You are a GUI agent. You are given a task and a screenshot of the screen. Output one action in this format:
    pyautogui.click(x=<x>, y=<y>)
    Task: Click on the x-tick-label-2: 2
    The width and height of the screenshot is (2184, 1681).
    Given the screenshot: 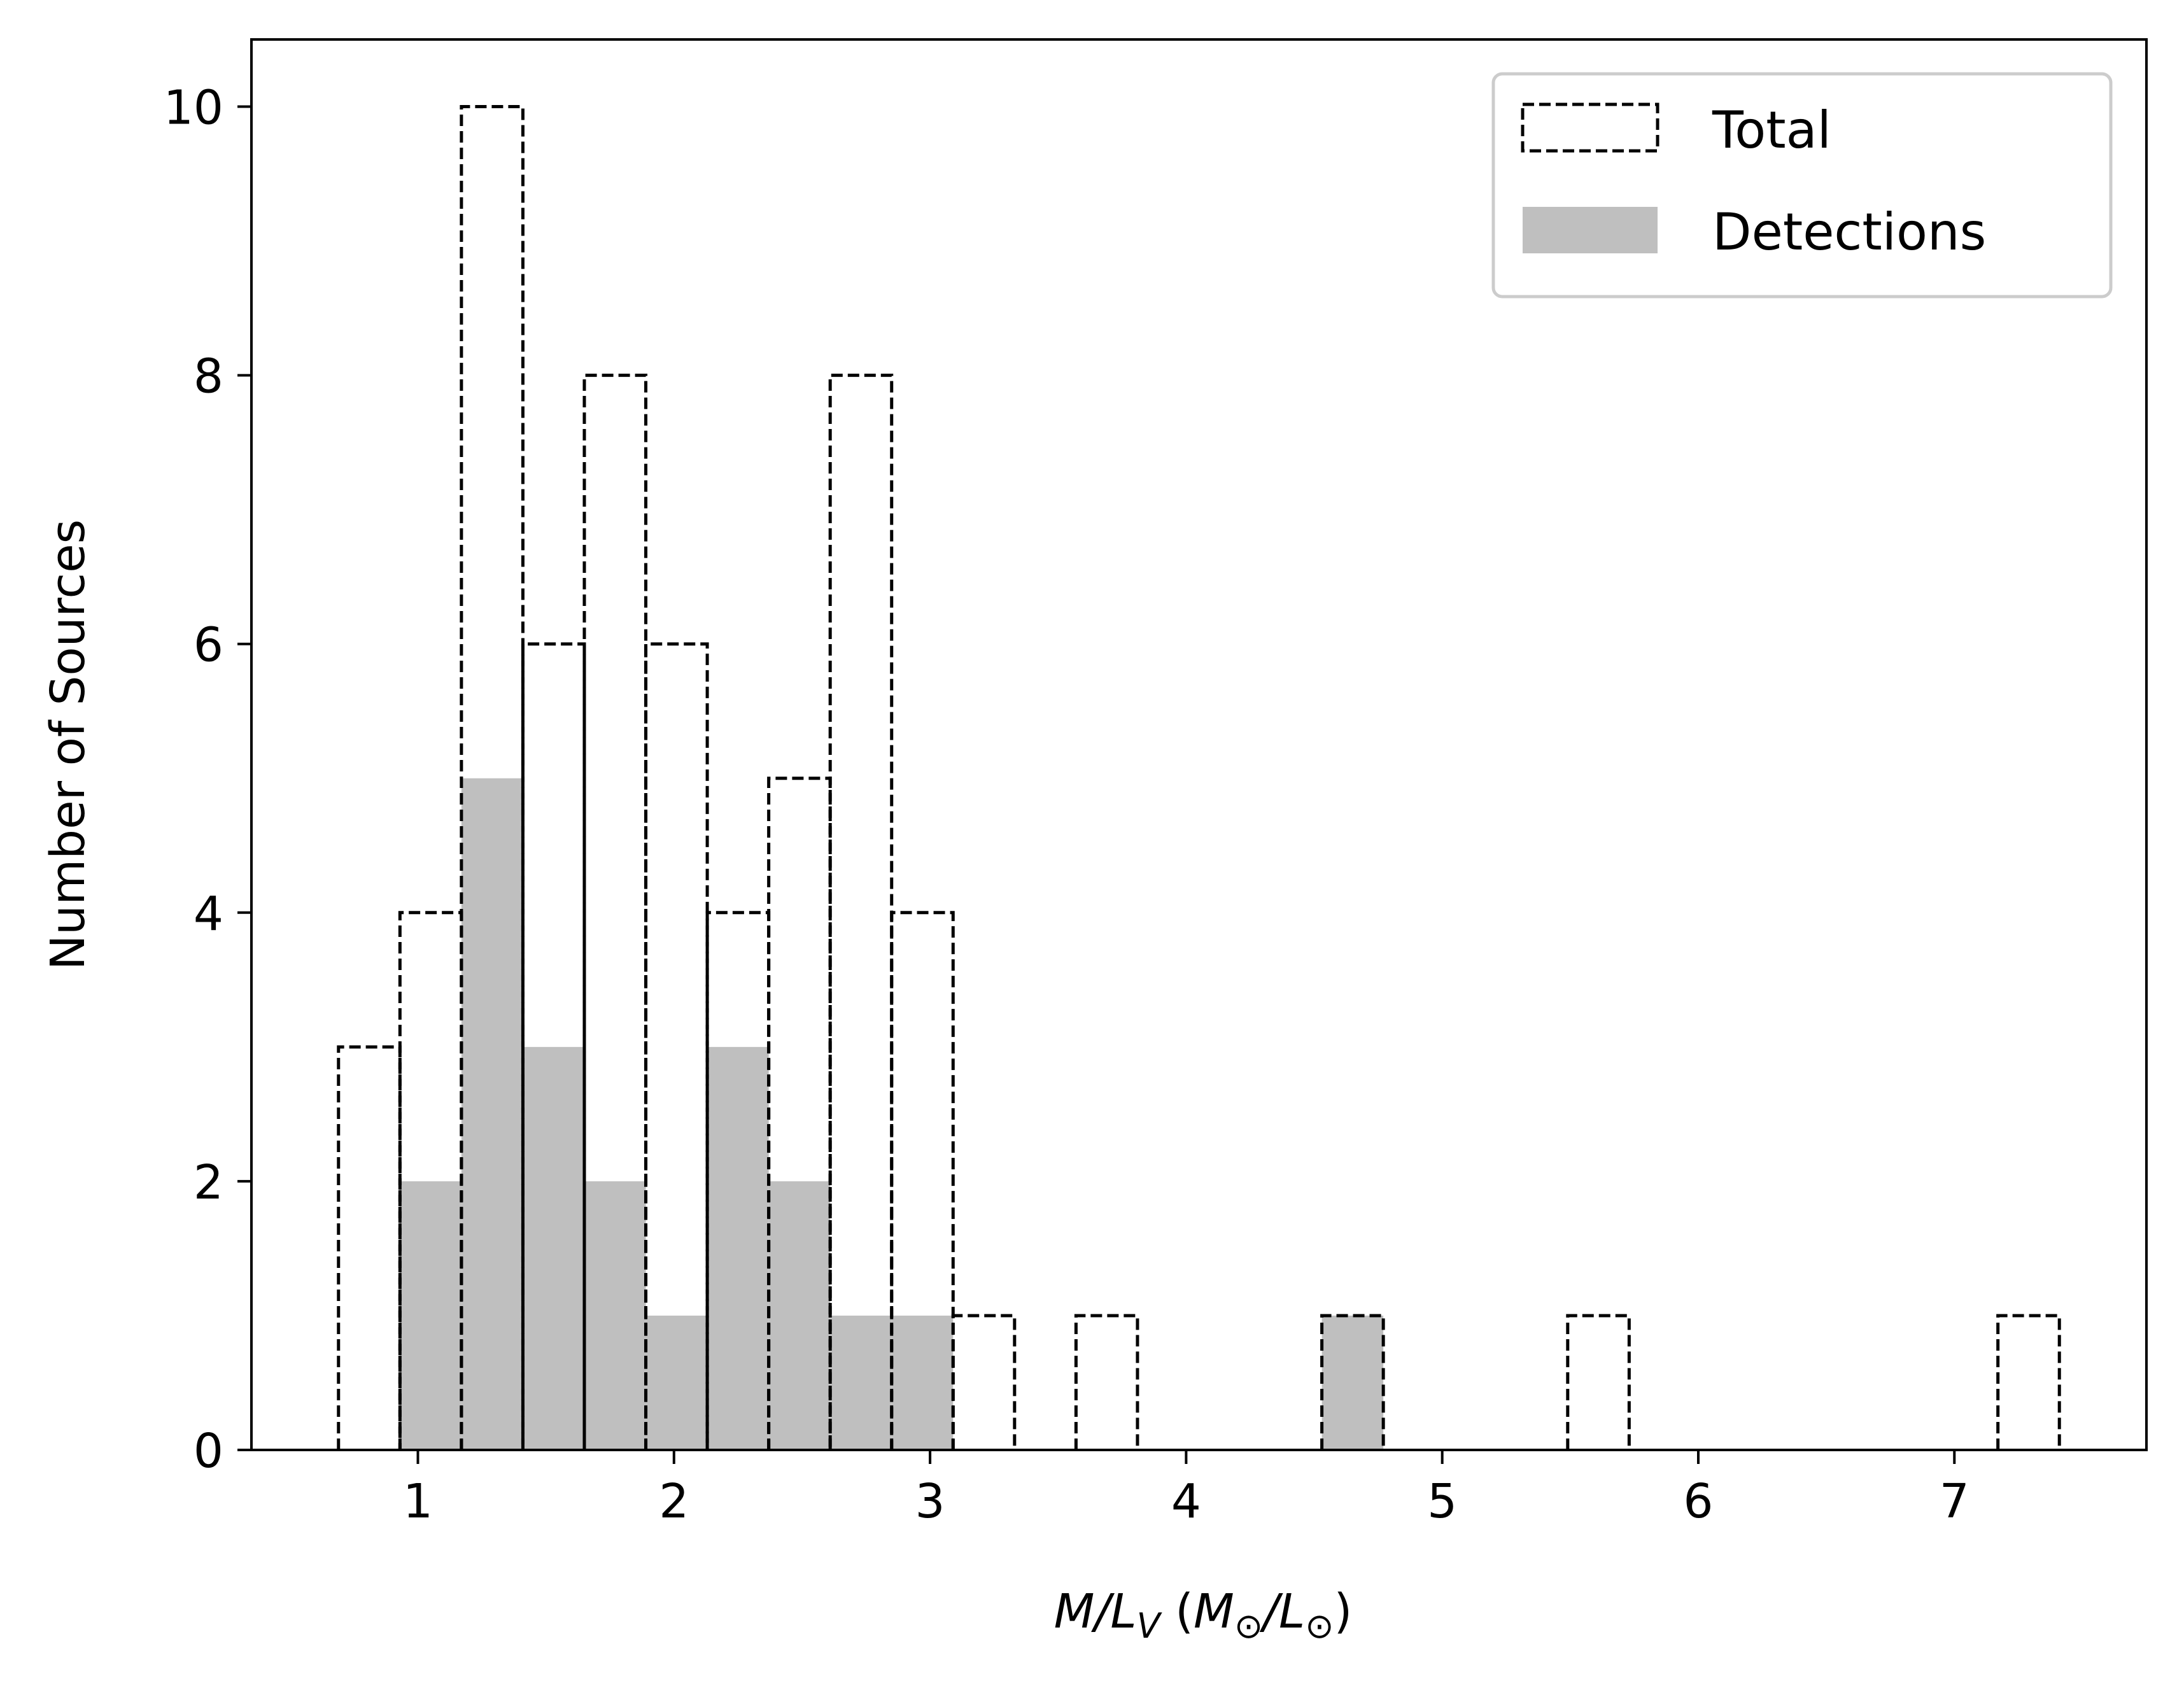 What is the action you would take?
    pyautogui.click(x=674, y=1501)
    